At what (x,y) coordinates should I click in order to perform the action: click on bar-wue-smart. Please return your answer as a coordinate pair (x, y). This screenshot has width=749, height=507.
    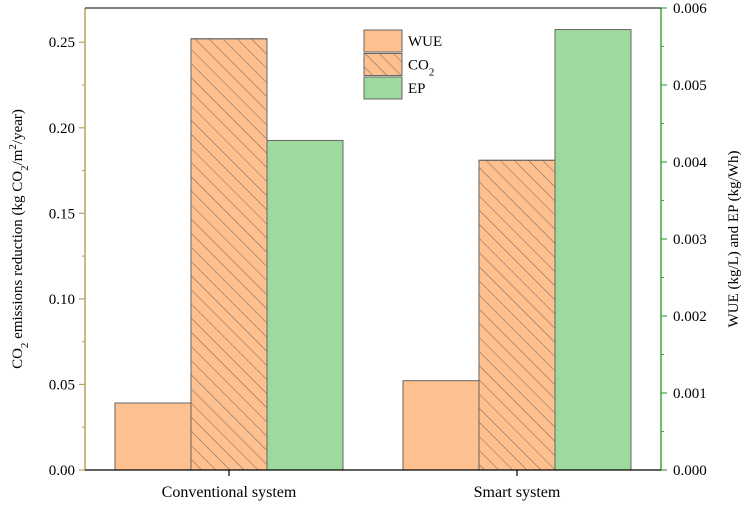
    Looking at the image, I should click on (441, 425).